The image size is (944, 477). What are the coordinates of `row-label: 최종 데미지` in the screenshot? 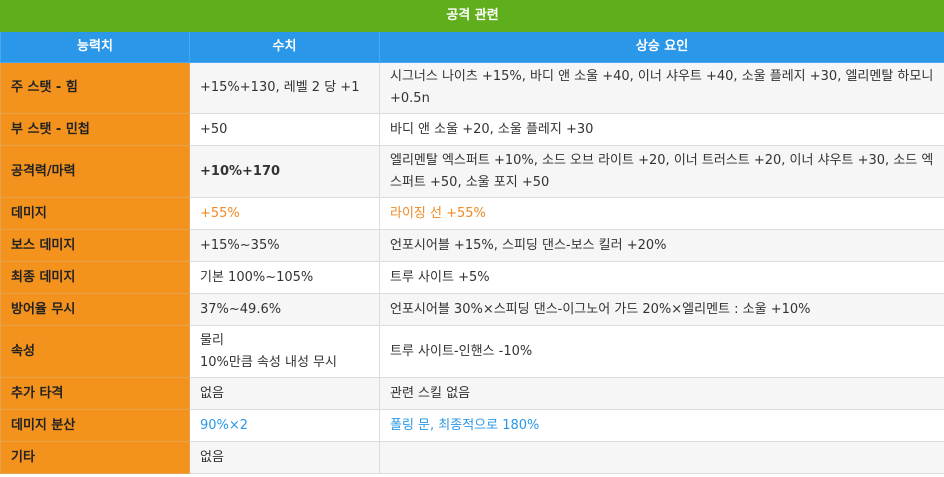 It's located at (95, 277).